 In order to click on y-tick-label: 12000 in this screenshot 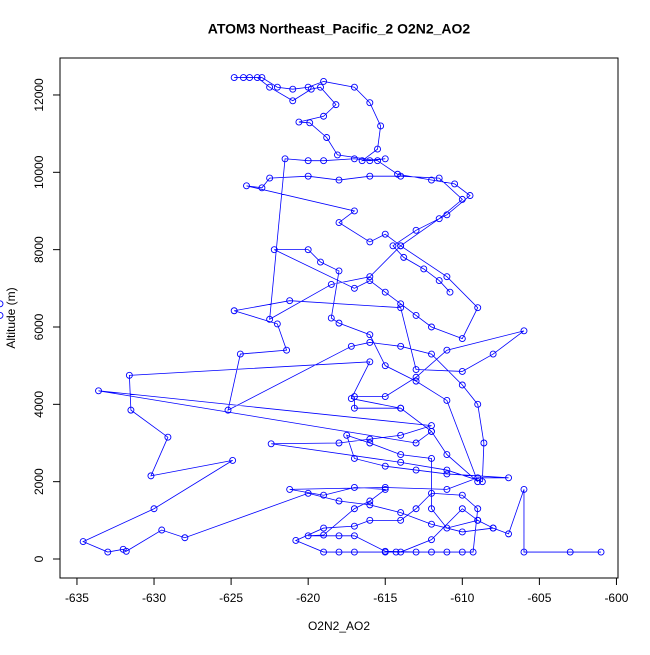, I will do `click(39, 95)`.